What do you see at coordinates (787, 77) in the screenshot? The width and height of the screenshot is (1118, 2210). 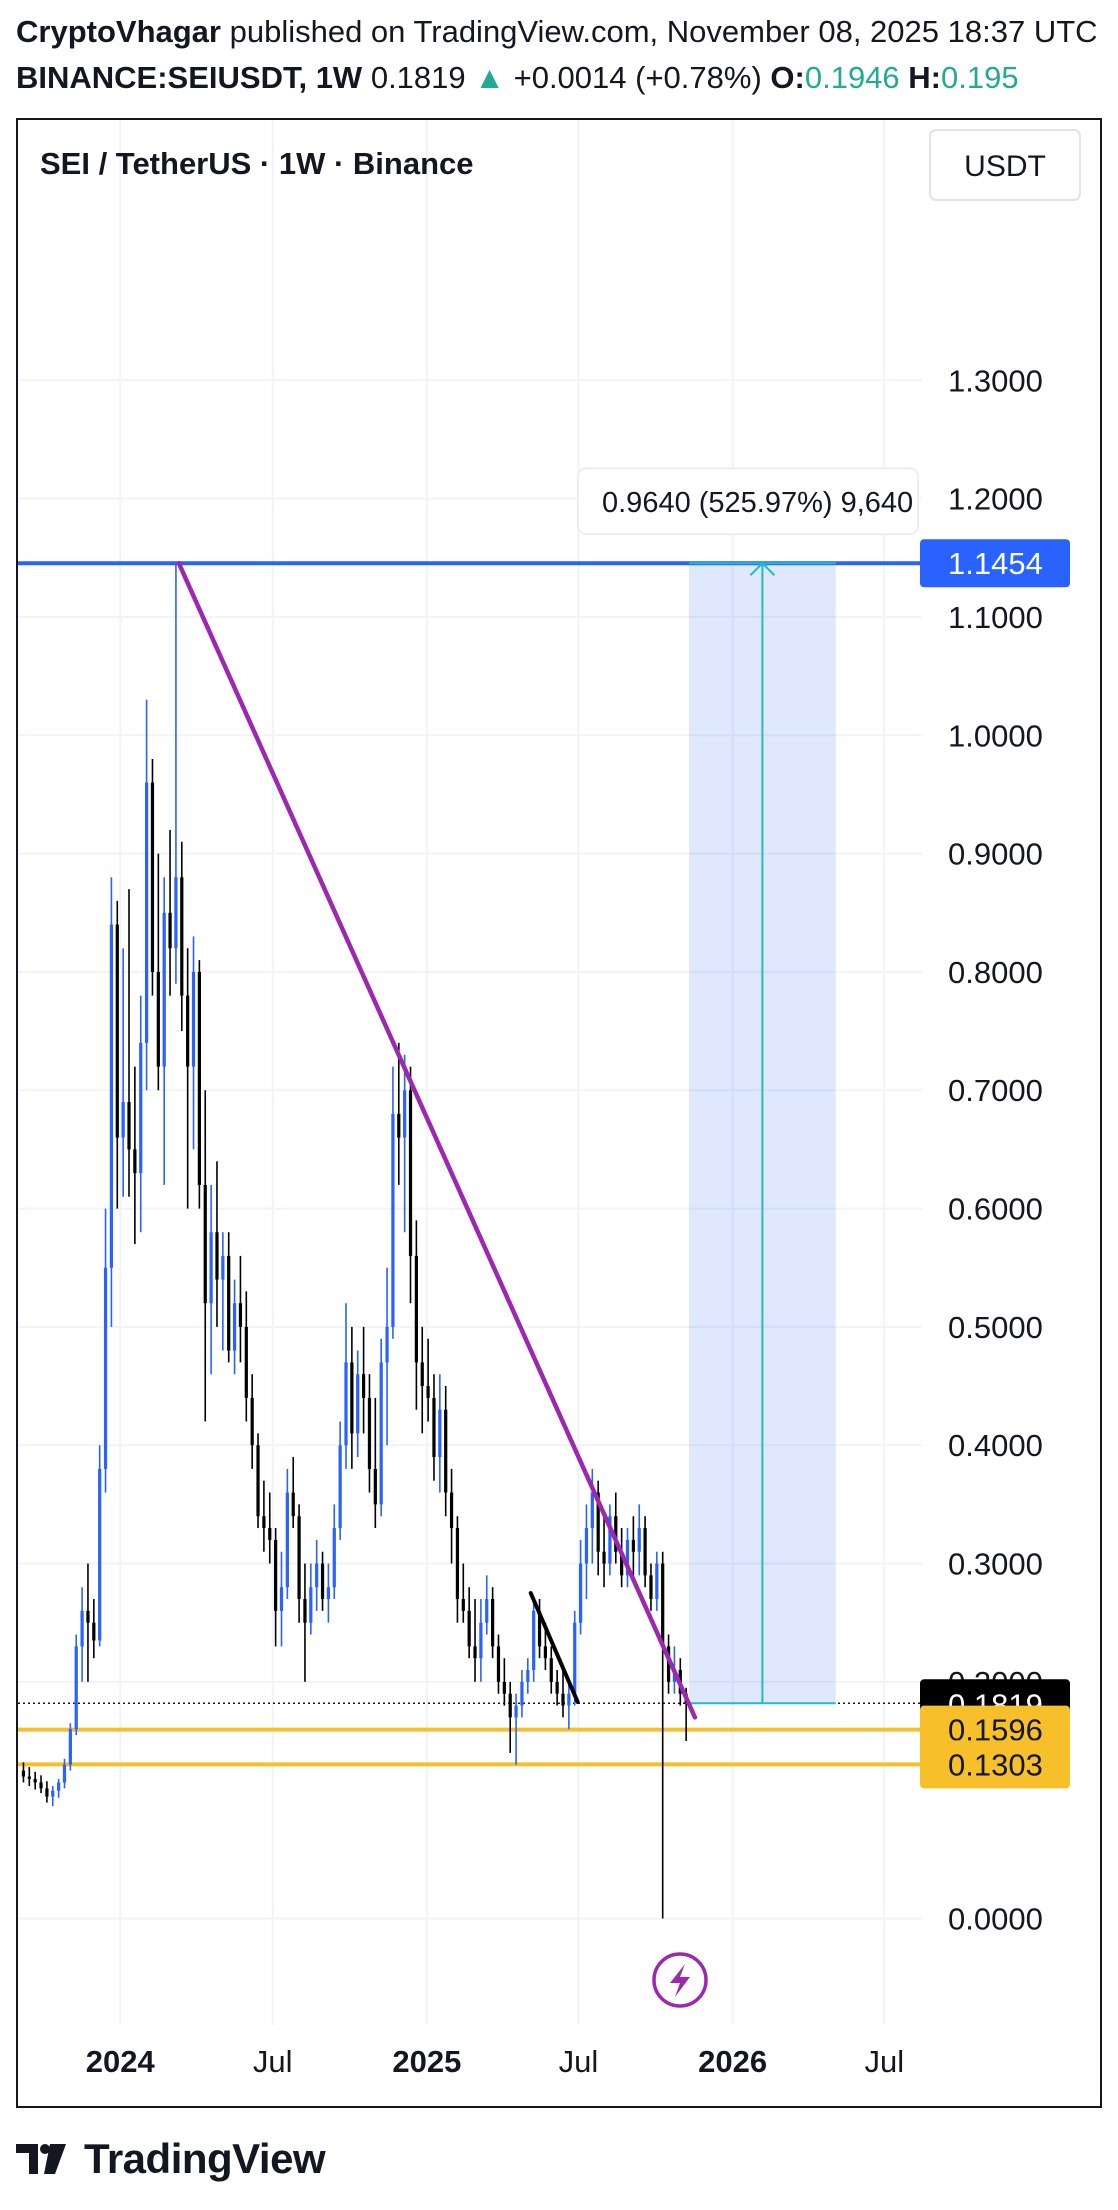 I see `open-label: O:` at bounding box center [787, 77].